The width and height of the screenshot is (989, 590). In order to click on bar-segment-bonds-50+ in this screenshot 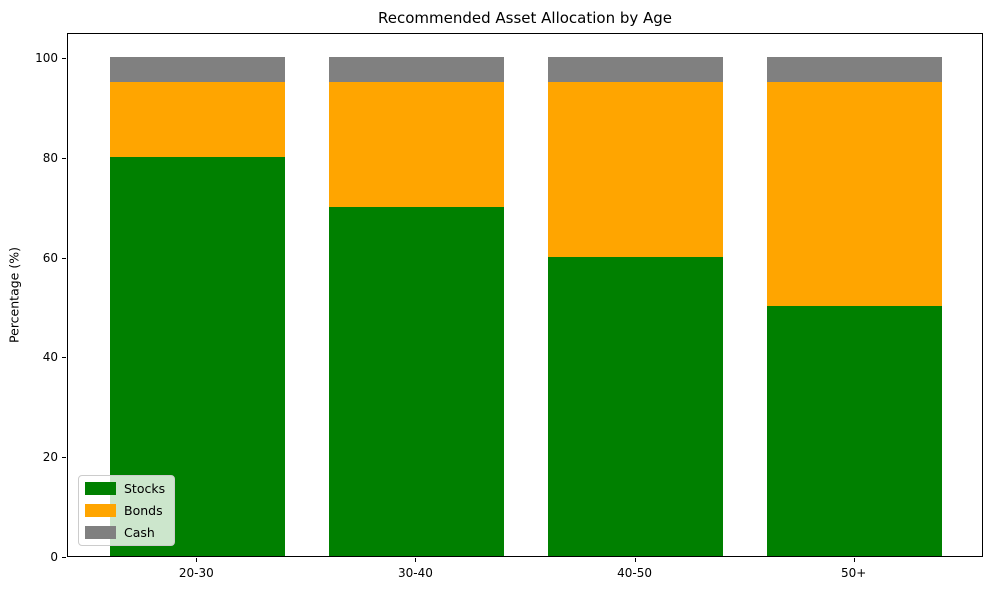, I will do `click(855, 194)`.